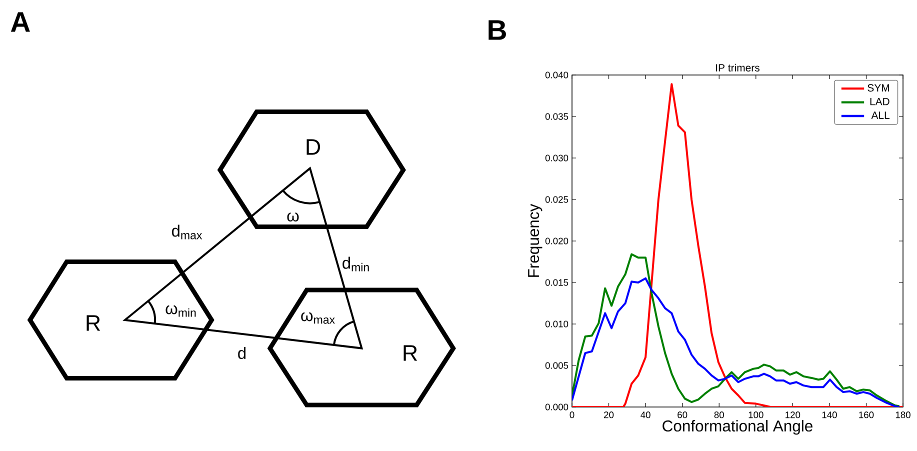  I want to click on x-tick-label: 180, so click(903, 415).